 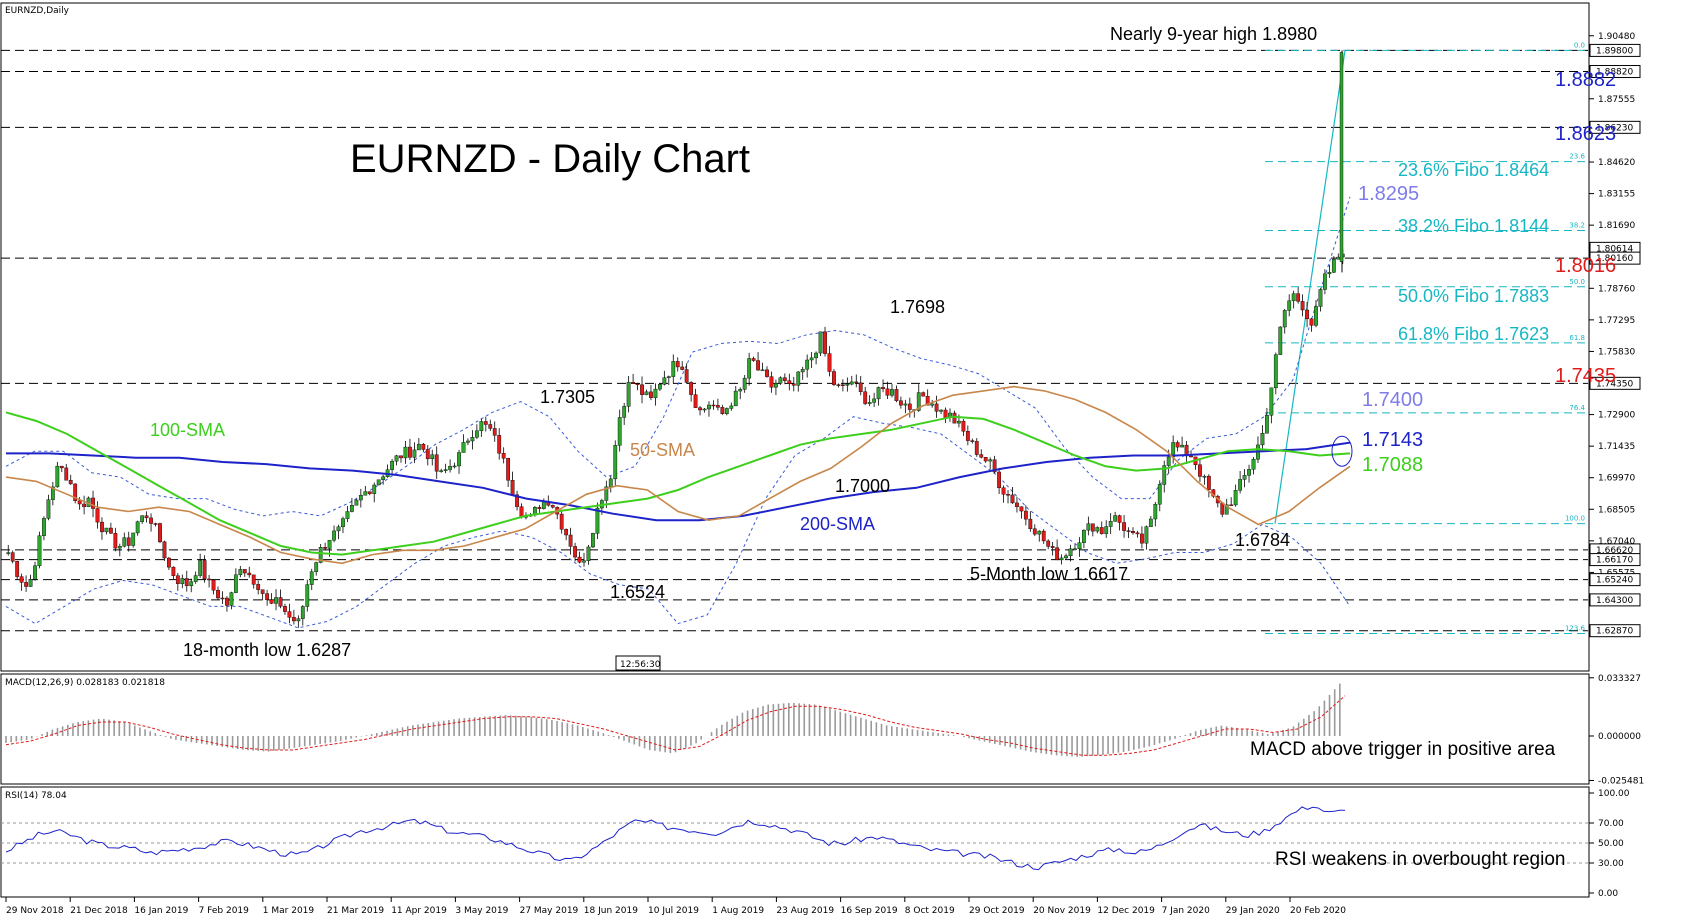 What do you see at coordinates (824, 730) in the screenshot?
I see `macd-indicator: 0.033327 0.000000 -0.025481` at bounding box center [824, 730].